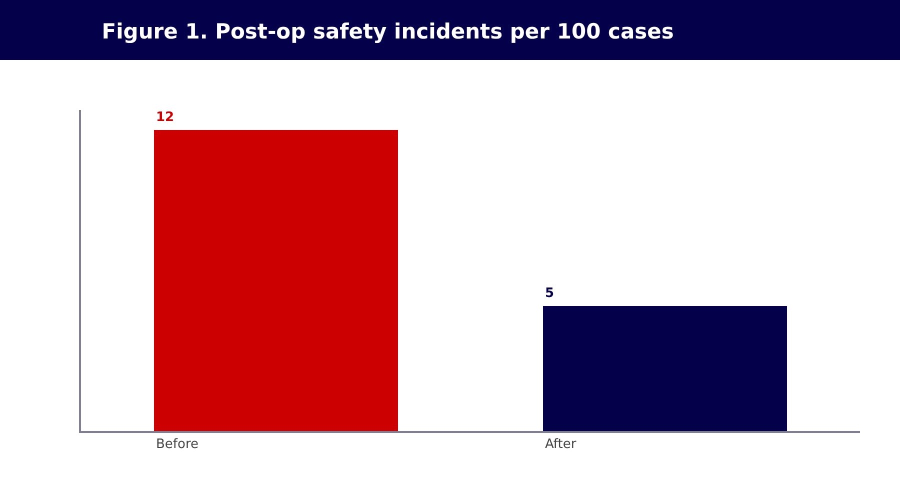 The width and height of the screenshot is (900, 500). What do you see at coordinates (549, 293) in the screenshot?
I see `data-label: 5` at bounding box center [549, 293].